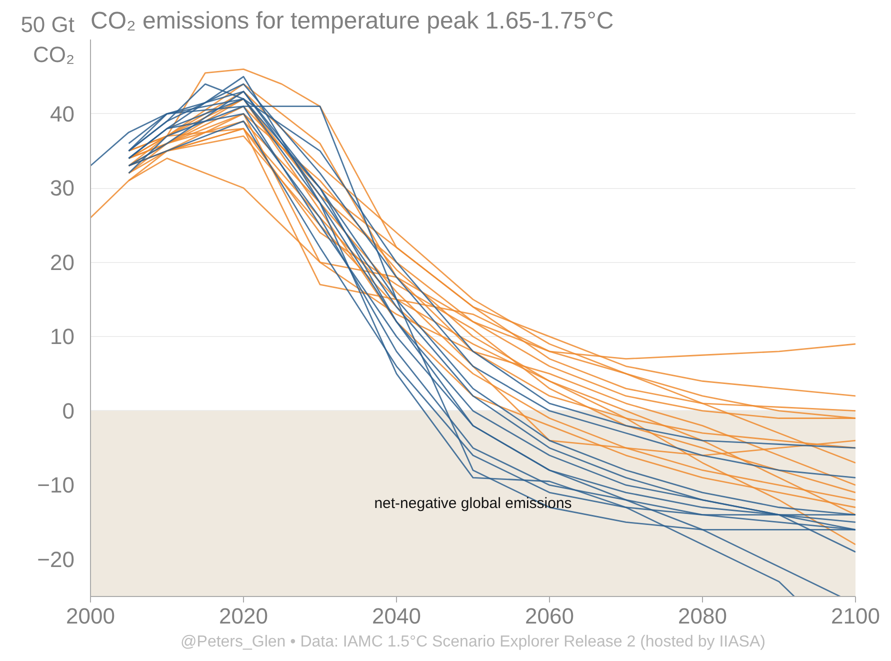 This screenshot has width=891, height=661. Describe the element at coordinates (62, 113) in the screenshot. I see `y-tick-label: 40` at that location.